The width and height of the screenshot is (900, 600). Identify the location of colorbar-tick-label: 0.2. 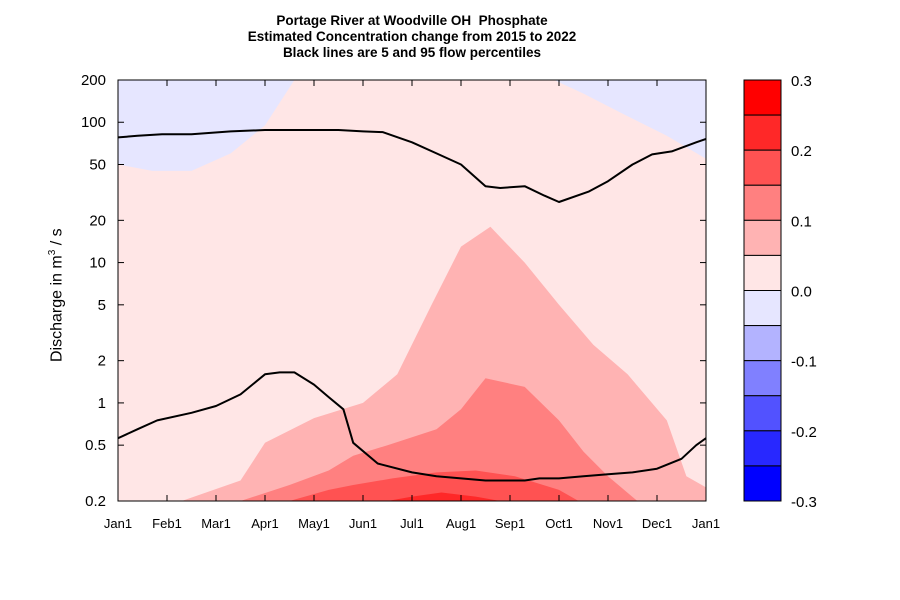
(801, 151).